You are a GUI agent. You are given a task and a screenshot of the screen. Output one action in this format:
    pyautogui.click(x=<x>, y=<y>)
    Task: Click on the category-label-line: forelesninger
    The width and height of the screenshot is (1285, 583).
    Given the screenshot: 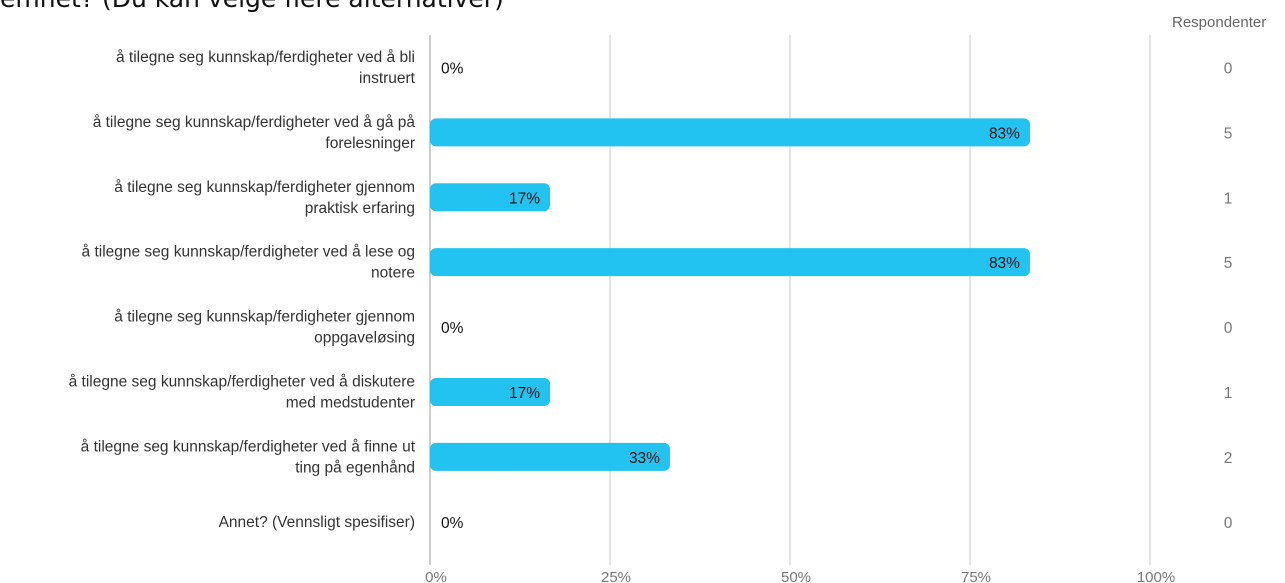 What is the action you would take?
    pyautogui.click(x=370, y=143)
    